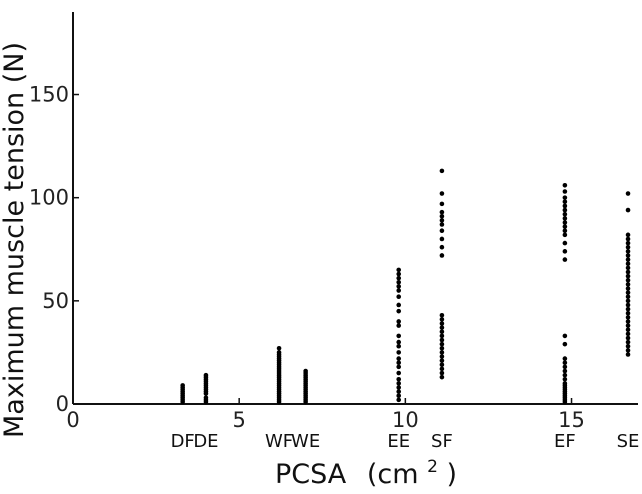 Image resolution: width=642 pixels, height=494 pixels. Describe the element at coordinates (565, 294) in the screenshot. I see `series-ef` at that location.